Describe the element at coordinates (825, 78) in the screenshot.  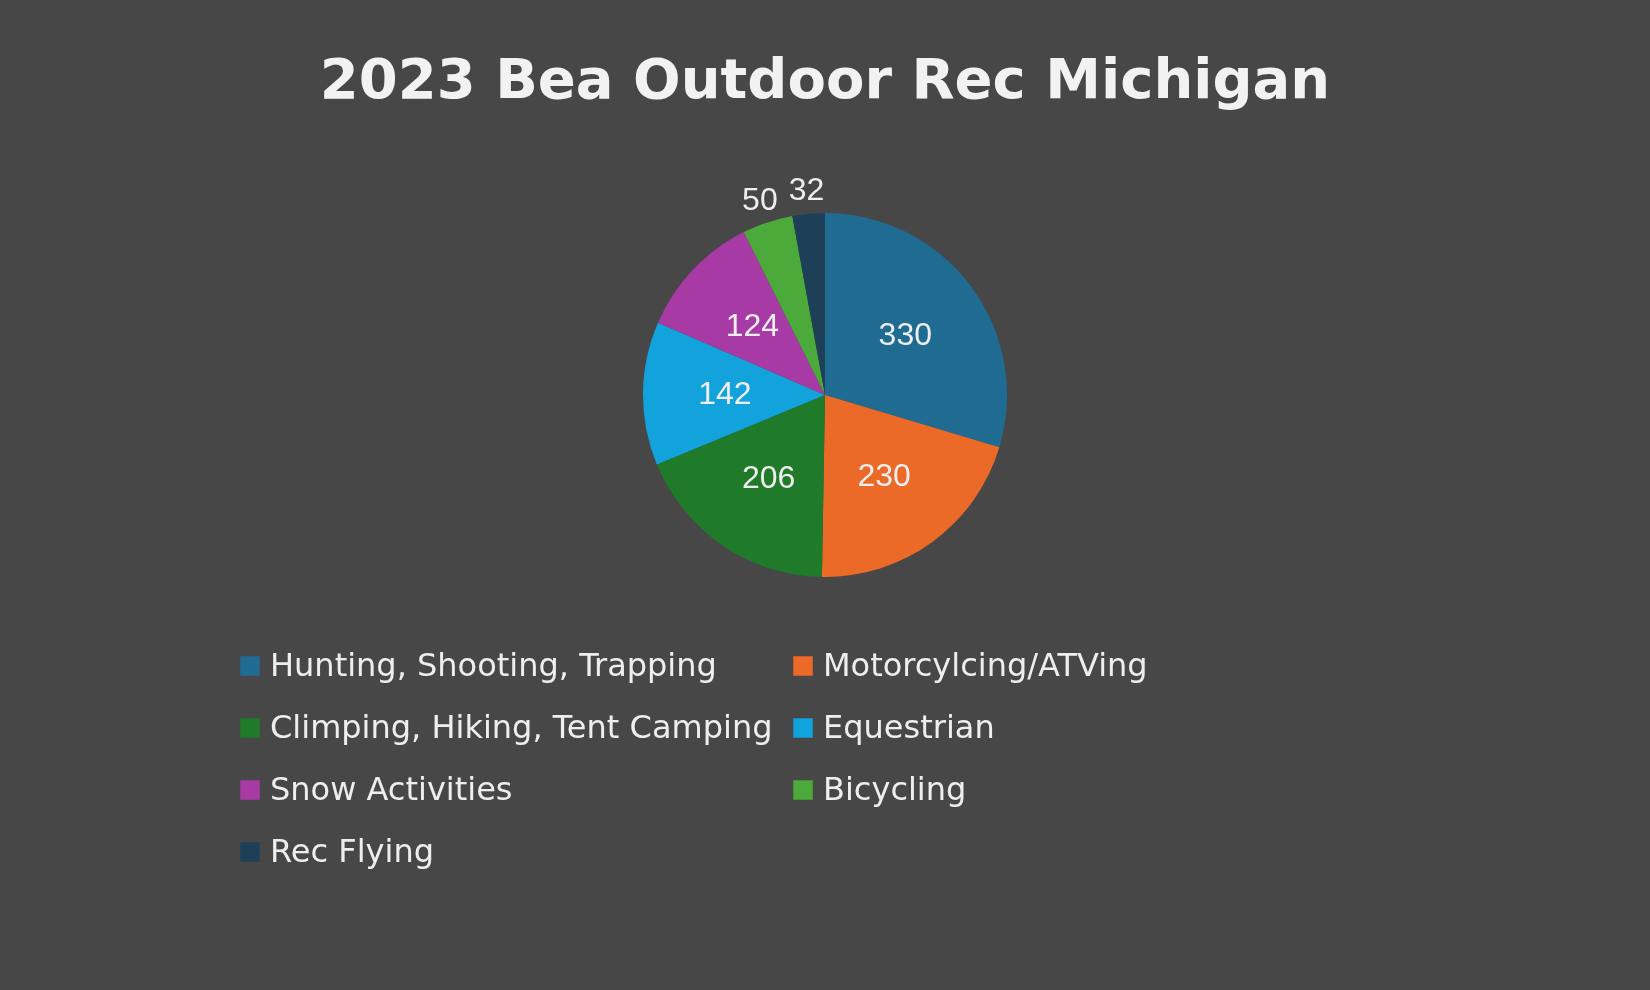
I see `chart-title: 2023 Bea Outdoor Rec Michigan` at that location.